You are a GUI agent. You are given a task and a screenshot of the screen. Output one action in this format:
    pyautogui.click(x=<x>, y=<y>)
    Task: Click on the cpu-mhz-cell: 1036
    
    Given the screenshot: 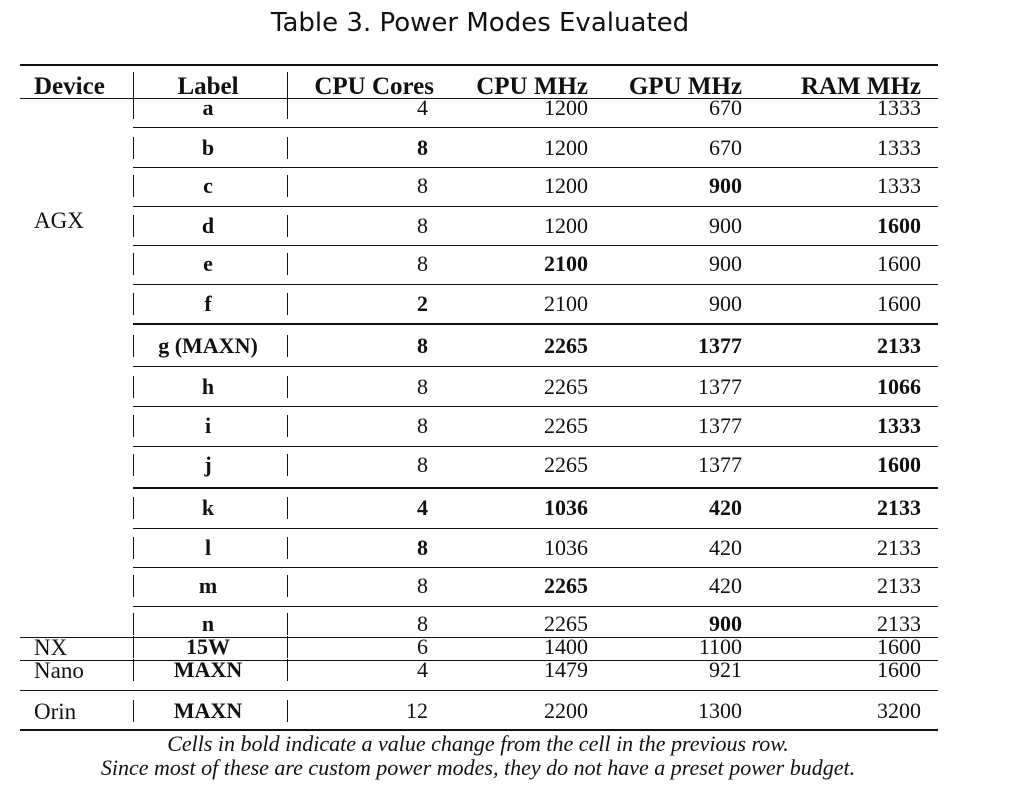 What is the action you would take?
    pyautogui.click(x=566, y=507)
    